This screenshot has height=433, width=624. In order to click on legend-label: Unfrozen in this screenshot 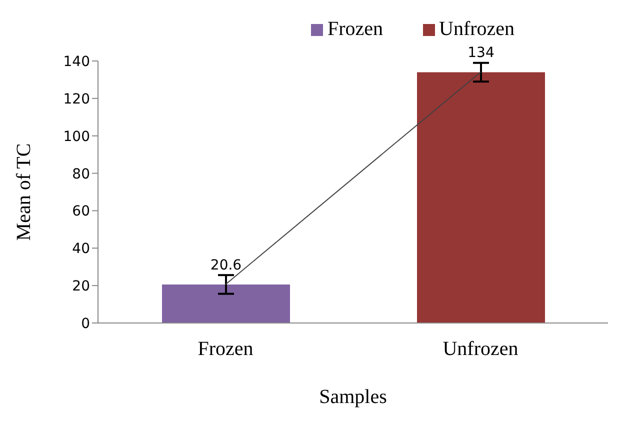, I will do `click(477, 29)`.